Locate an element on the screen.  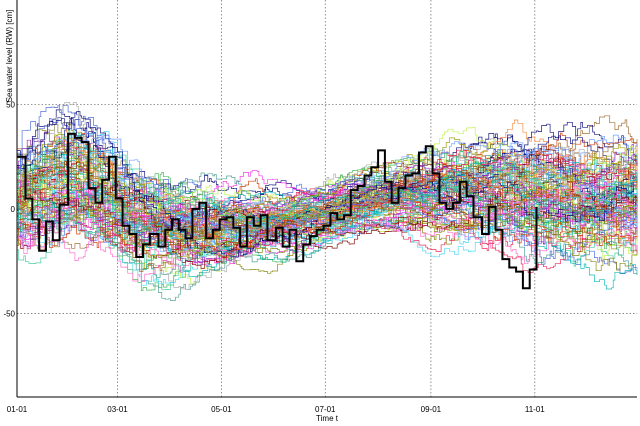
y-axis-title: Sea water level (RW) [cm] is located at coordinates (9, 56).